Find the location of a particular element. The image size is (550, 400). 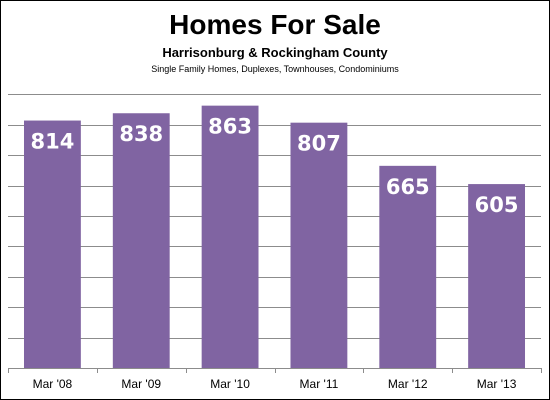

chart-subtitle: Harrisonburg & Rockingham County is located at coordinates (275, 52).